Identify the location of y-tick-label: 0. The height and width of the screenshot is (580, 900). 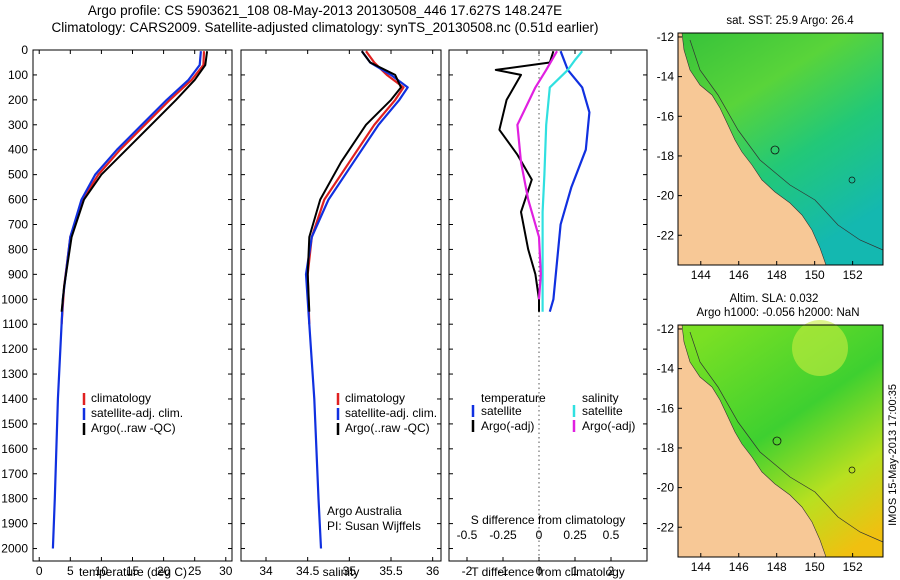
(24, 50).